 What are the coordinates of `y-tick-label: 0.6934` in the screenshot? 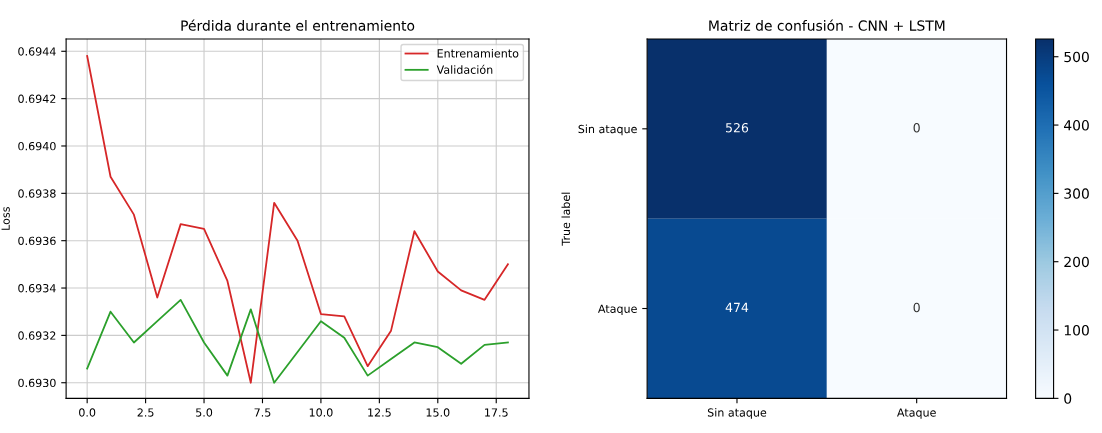 It's located at (37, 288).